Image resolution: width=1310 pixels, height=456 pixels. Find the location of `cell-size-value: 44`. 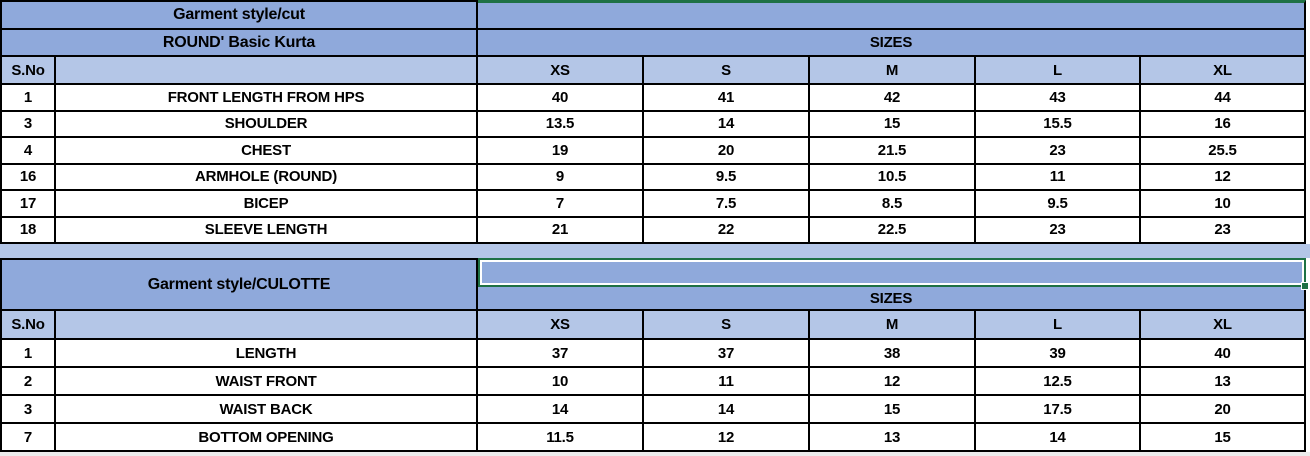

cell-size-value: 44 is located at coordinates (1223, 98).